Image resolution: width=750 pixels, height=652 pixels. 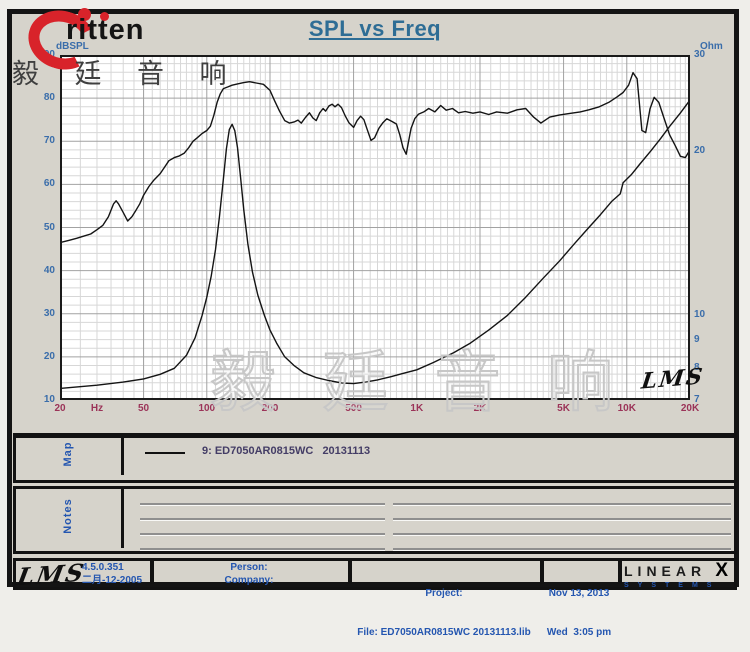 I want to click on axis-tick-label: 9, so click(x=697, y=340).